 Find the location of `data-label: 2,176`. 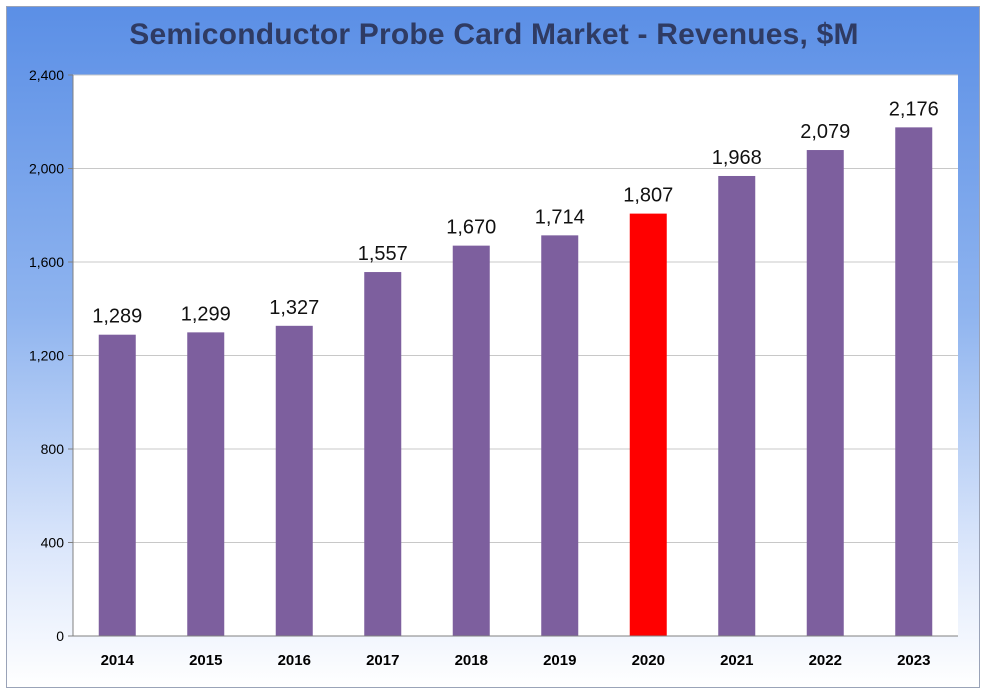

data-label: 2,176 is located at coordinates (914, 109).